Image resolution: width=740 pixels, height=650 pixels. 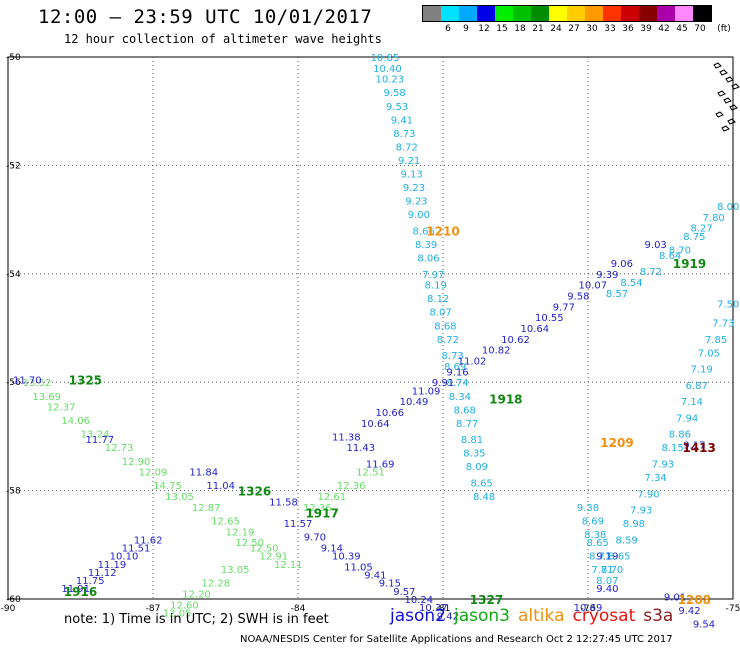 I want to click on wave-height-label: 12.51, so click(x=370, y=473).